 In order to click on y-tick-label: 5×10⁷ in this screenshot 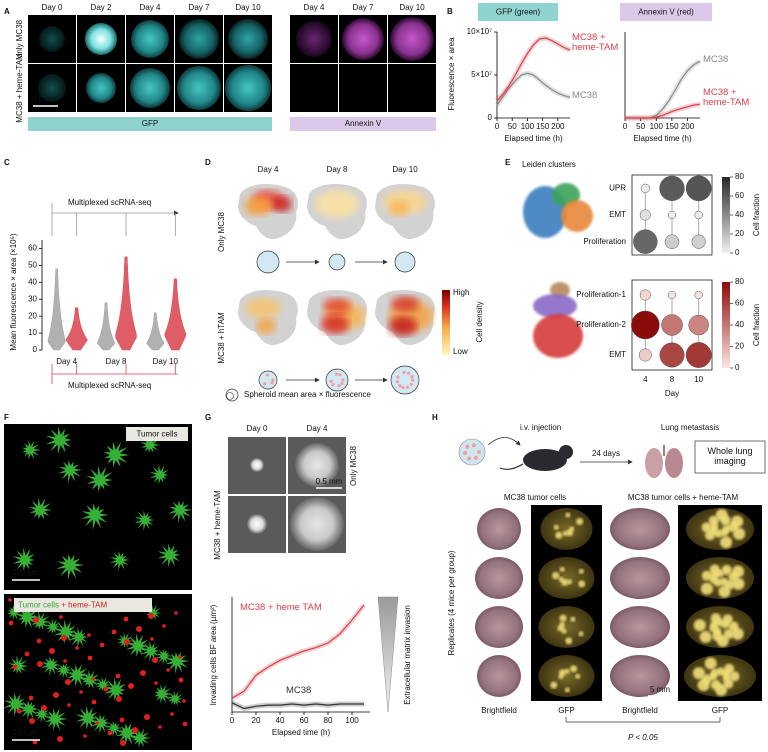, I will do `click(481, 74)`.